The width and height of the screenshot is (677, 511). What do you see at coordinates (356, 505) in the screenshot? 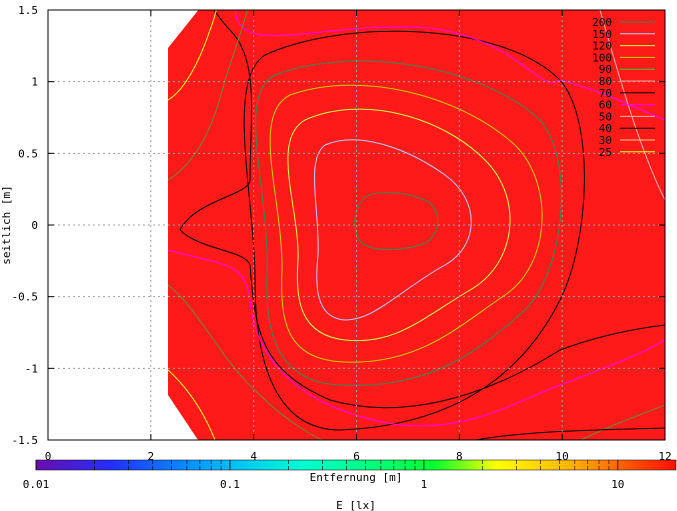
I see `colorbar-title: E [lx]` at bounding box center [356, 505].